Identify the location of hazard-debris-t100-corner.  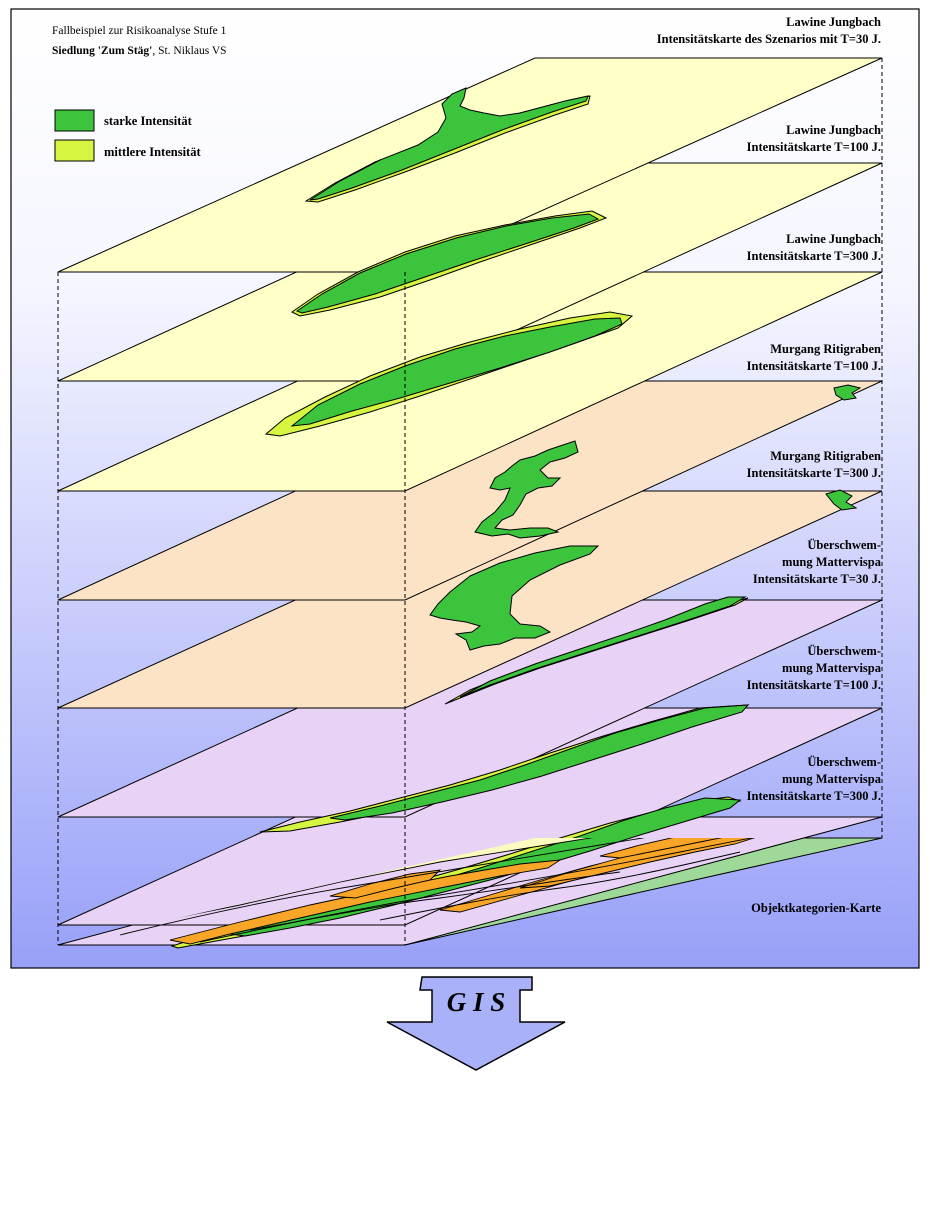
(847, 392).